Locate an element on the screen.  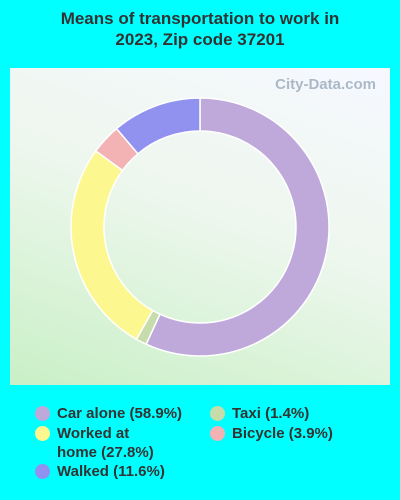
legend-label: Taxi (1.4%) is located at coordinates (271, 413).